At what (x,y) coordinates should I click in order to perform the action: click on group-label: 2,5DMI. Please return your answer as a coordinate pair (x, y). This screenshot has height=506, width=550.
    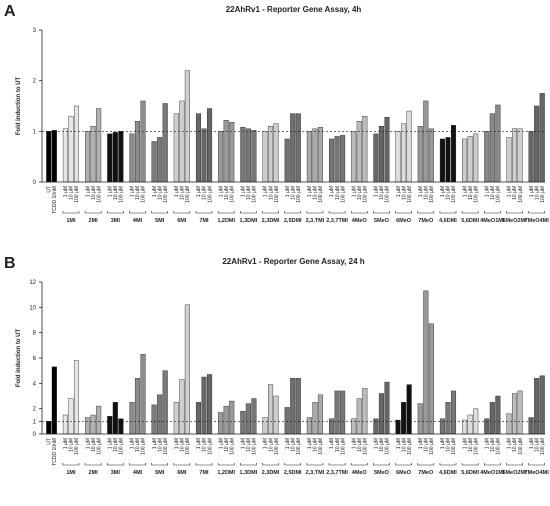
    Looking at the image, I should click on (293, 221).